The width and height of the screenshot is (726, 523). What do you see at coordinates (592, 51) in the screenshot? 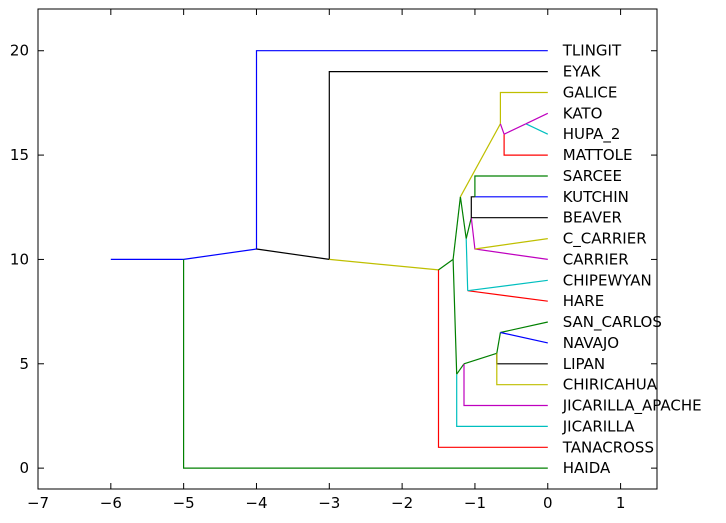
I see `leaf-label: TLINGIT` at bounding box center [592, 51].